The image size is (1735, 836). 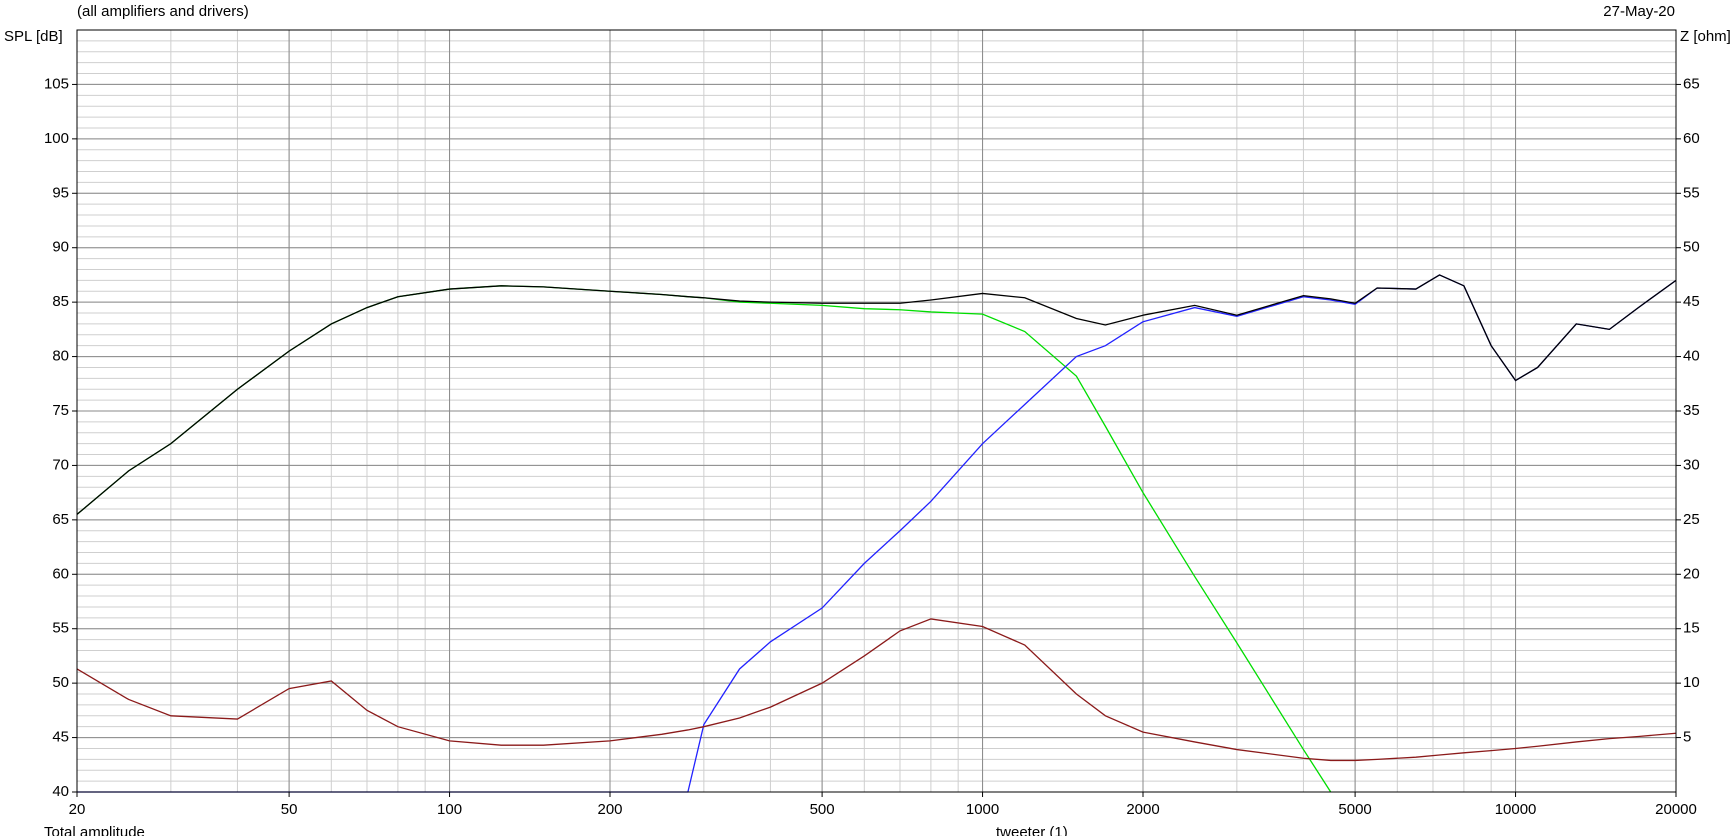 I want to click on y2-tick-label: 40, so click(x=1691, y=356).